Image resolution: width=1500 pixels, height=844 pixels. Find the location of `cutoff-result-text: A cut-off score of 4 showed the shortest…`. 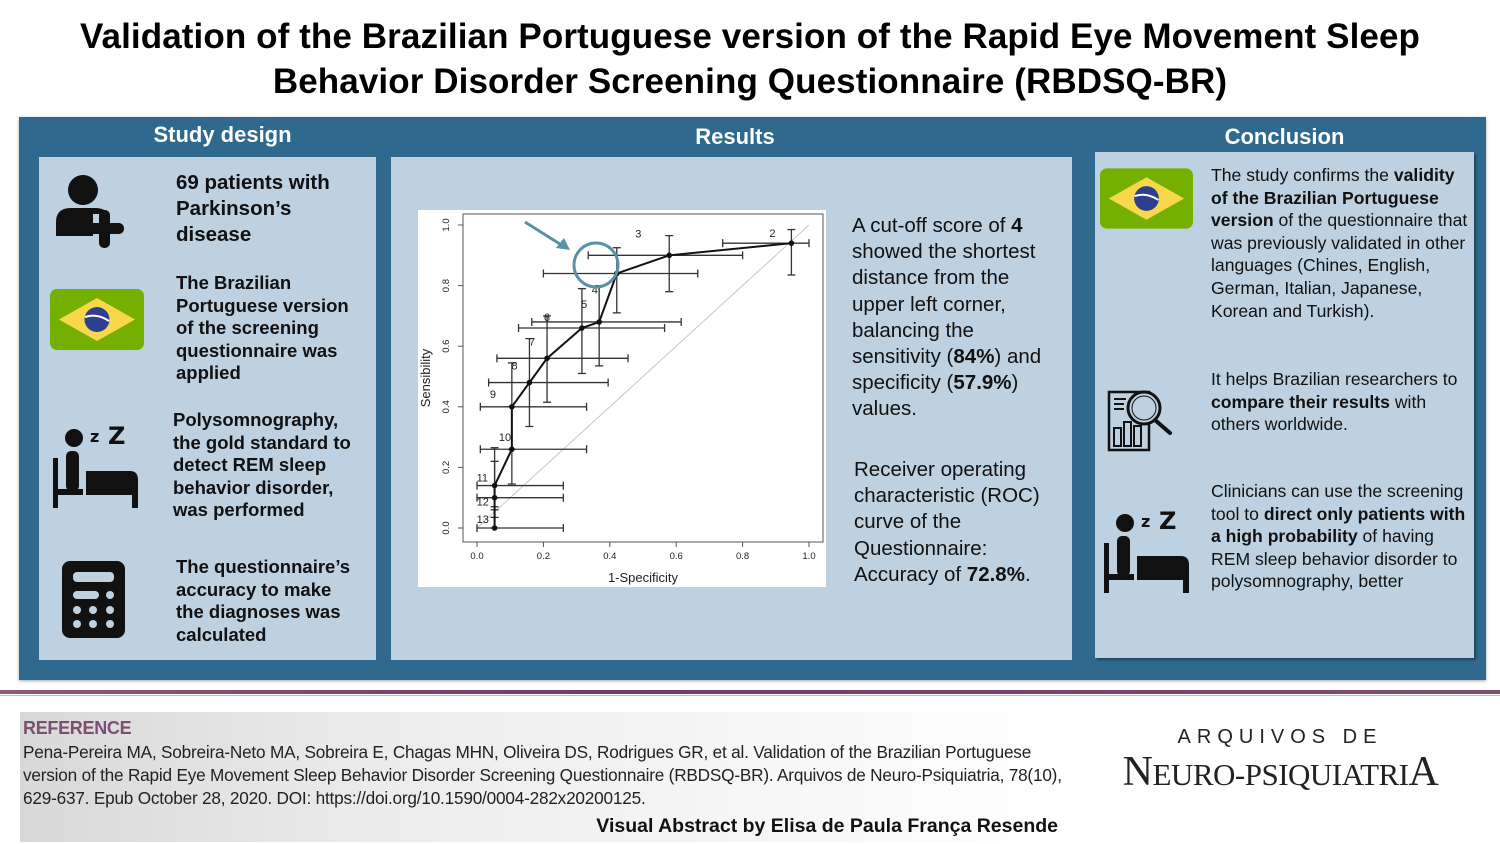

cutoff-result-text: A cut-off score of 4 showed the shortest… is located at coordinates (947, 317).